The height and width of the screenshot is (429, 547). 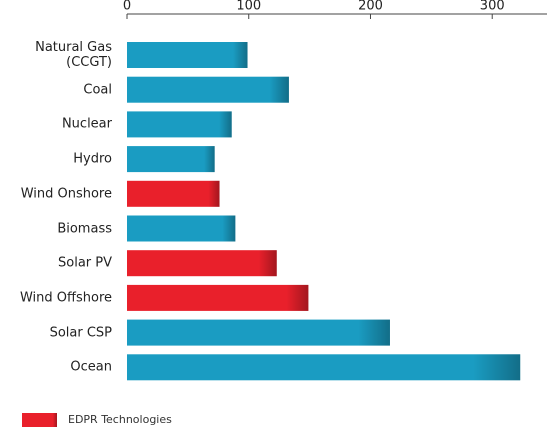 What do you see at coordinates (127, 7) in the screenshot?
I see `x-tick-label: 0` at bounding box center [127, 7].